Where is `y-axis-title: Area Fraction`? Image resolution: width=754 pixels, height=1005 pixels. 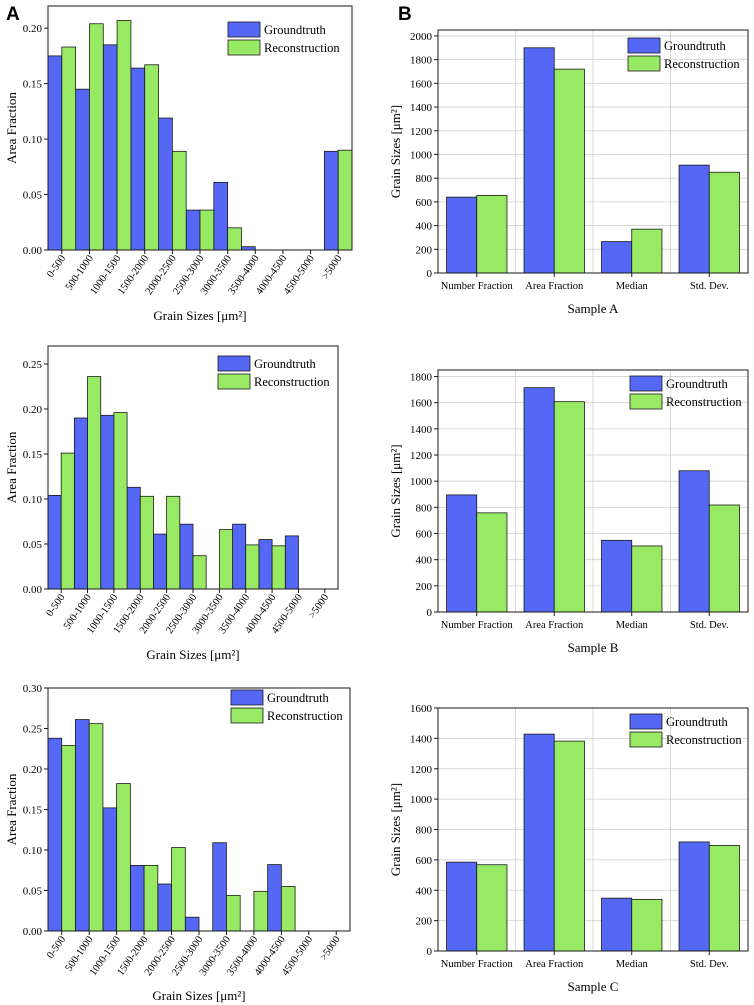
y-axis-title: Area Fraction is located at coordinates (11, 809).